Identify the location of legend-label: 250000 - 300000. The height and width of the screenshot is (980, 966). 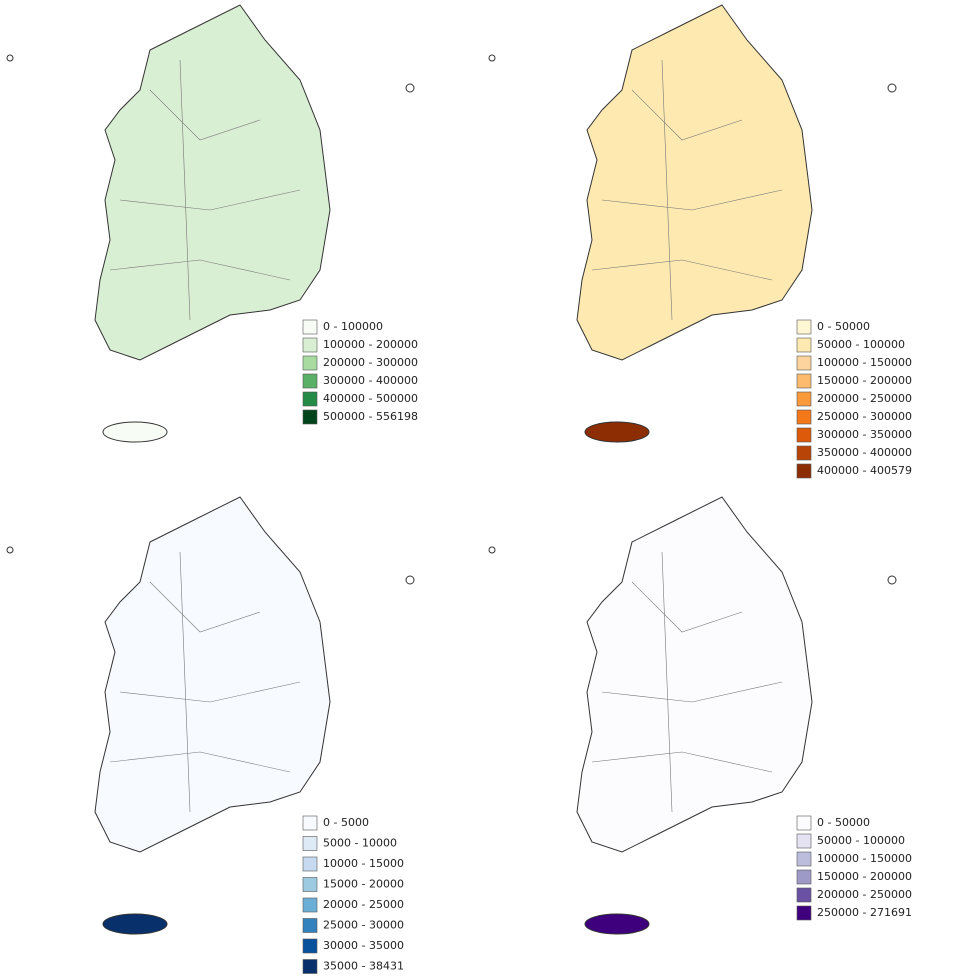
(864, 416).